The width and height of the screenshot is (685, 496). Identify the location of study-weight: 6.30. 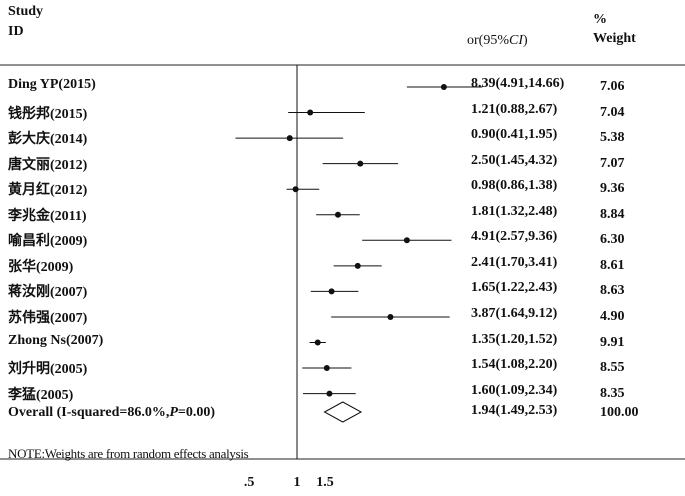
(612, 240).